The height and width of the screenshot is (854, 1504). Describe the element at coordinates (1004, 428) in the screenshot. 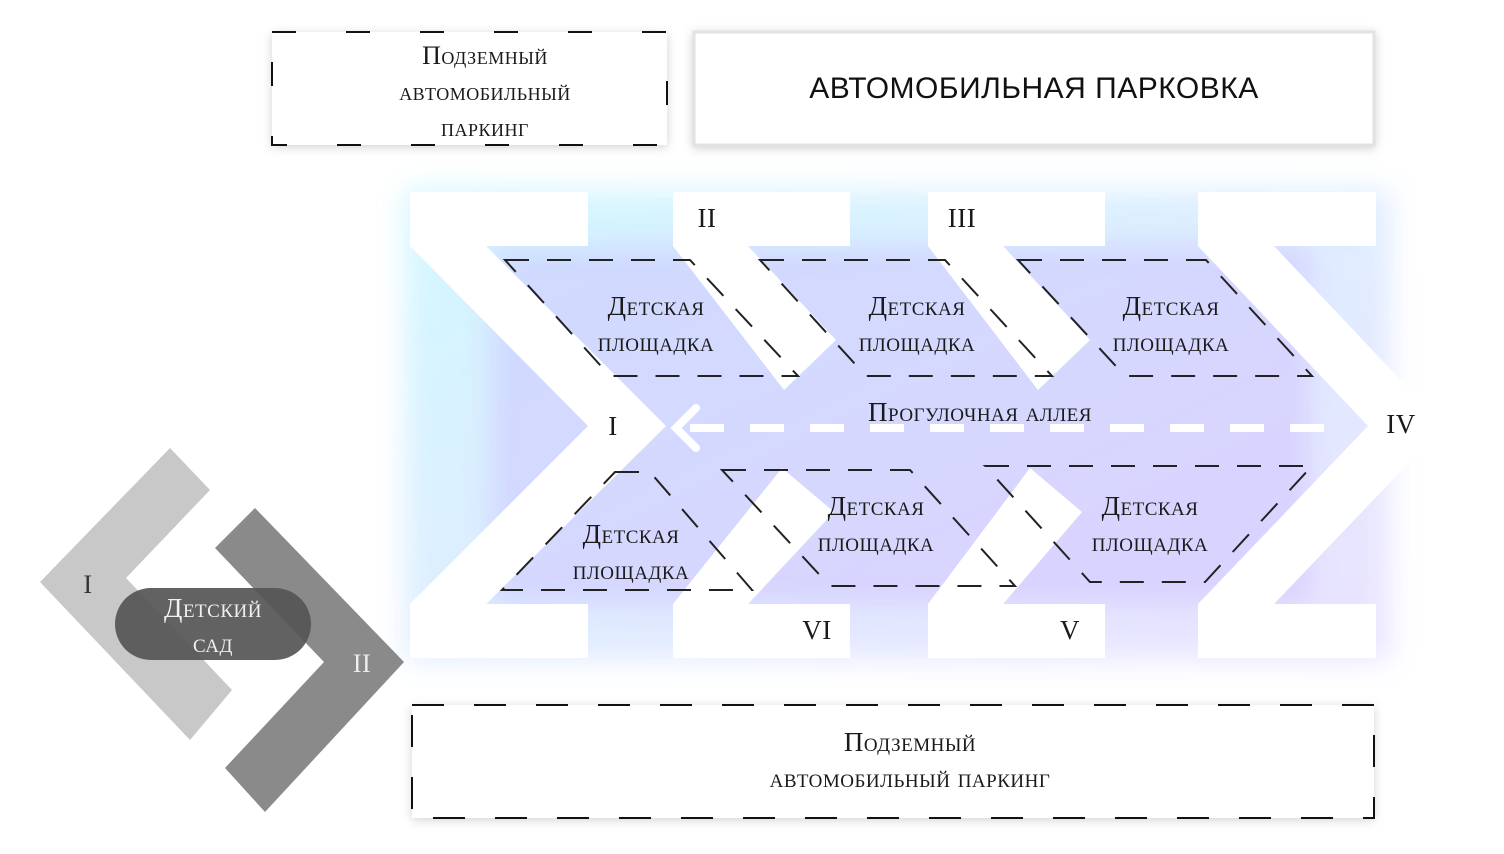

I see `alley-arrow` at that location.